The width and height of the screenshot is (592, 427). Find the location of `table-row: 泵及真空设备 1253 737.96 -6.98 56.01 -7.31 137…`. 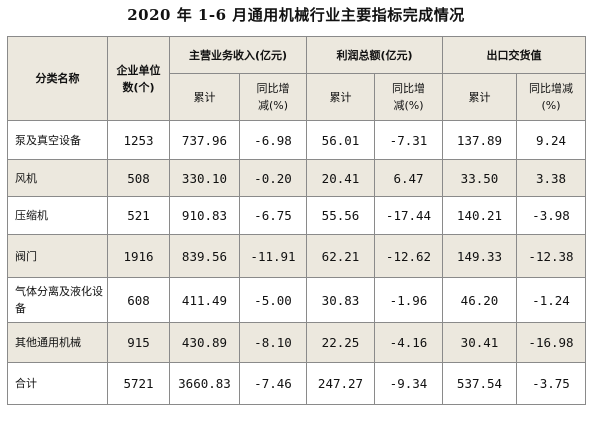

table-row: 泵及真空设备 1253 737.96 -6.98 56.01 -7.31 137… is located at coordinates (296, 140).